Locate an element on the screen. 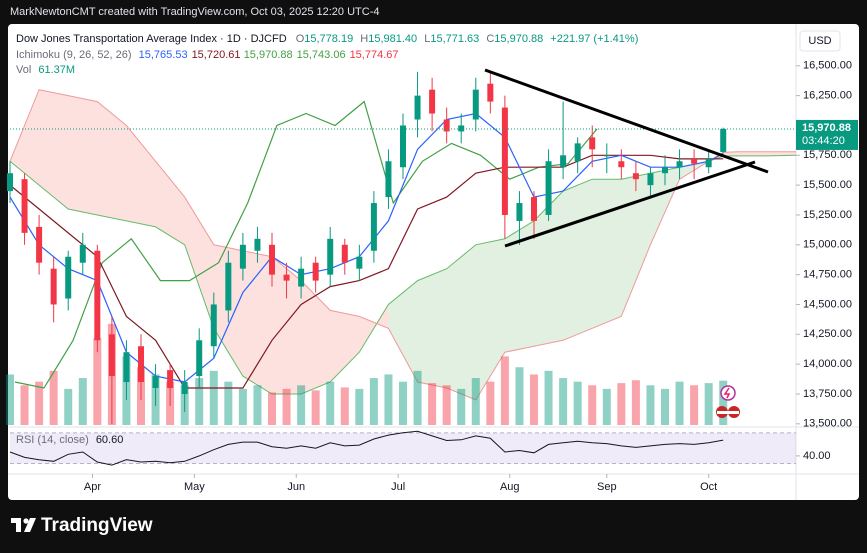 Image resolution: width=867 pixels, height=553 pixels. y-tick-label: 16,500.00 is located at coordinates (827, 66).